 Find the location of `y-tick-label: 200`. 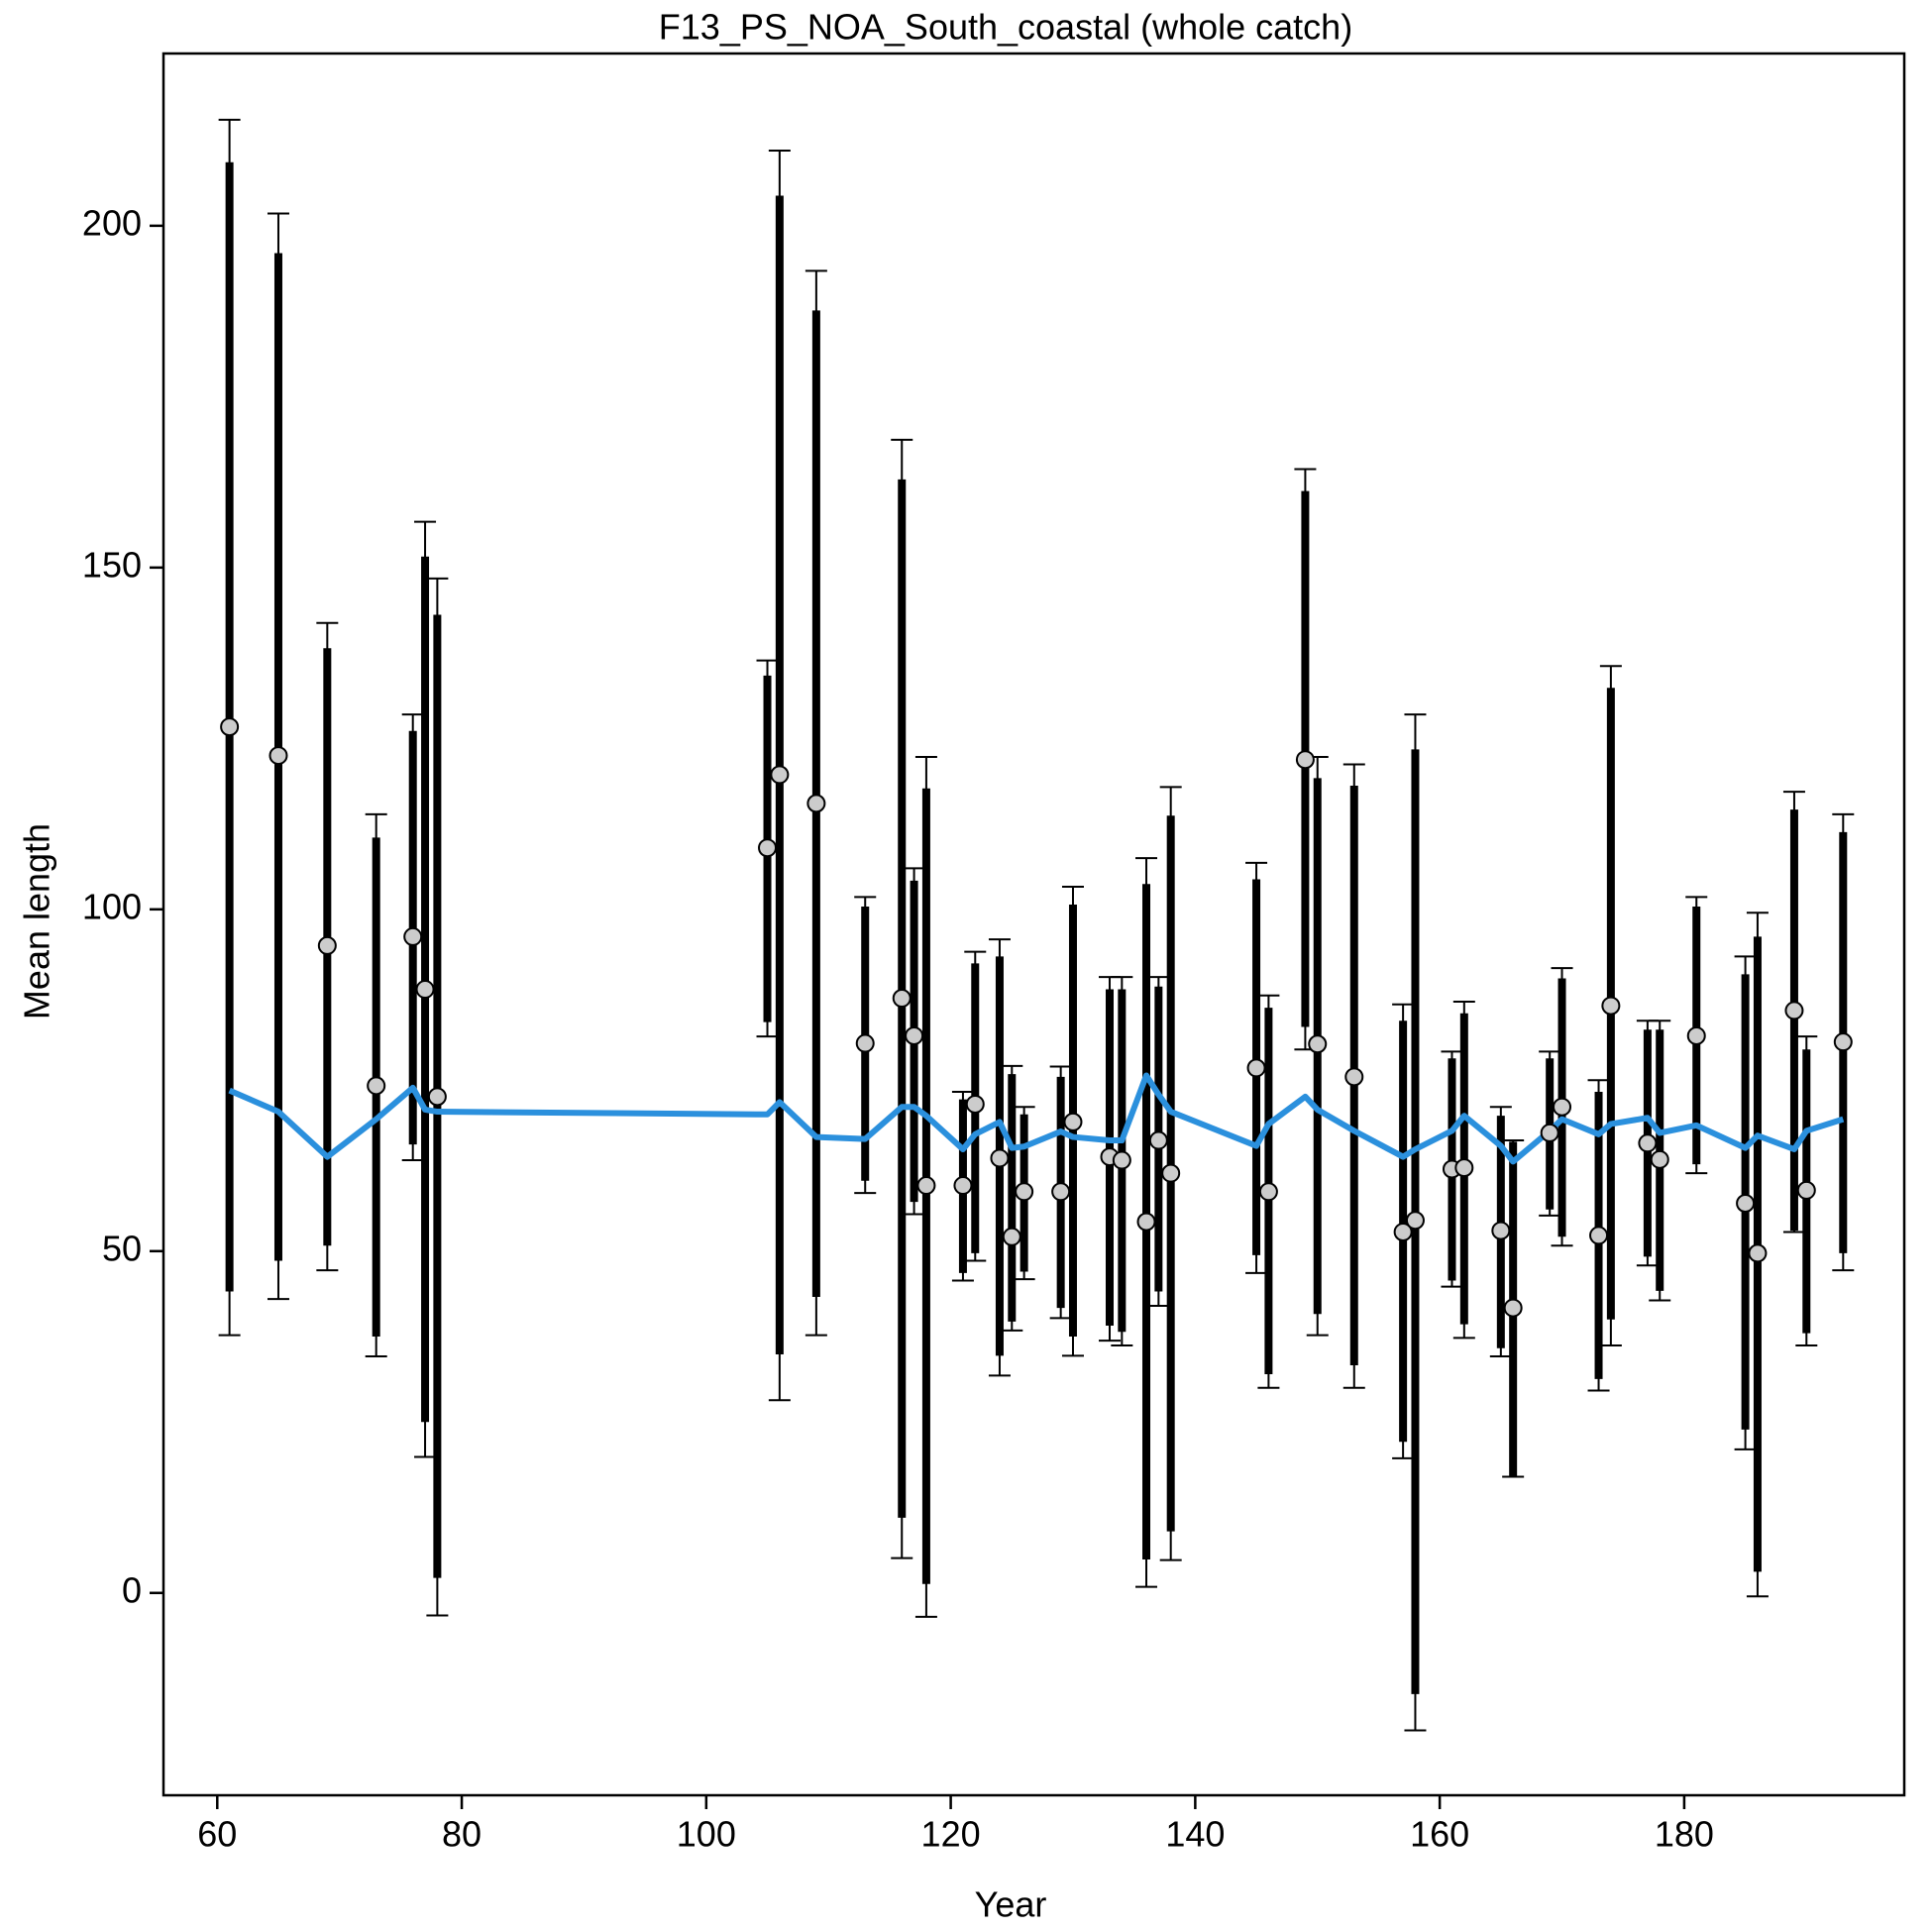

y-tick-label: 200 is located at coordinates (112, 223).